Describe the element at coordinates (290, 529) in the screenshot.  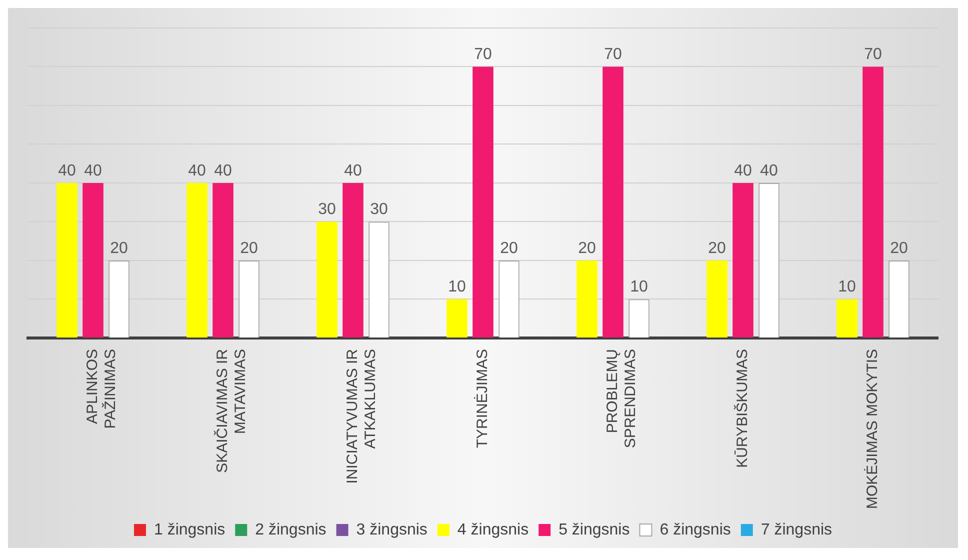
I see `legend-label: 2 žingsnis` at that location.